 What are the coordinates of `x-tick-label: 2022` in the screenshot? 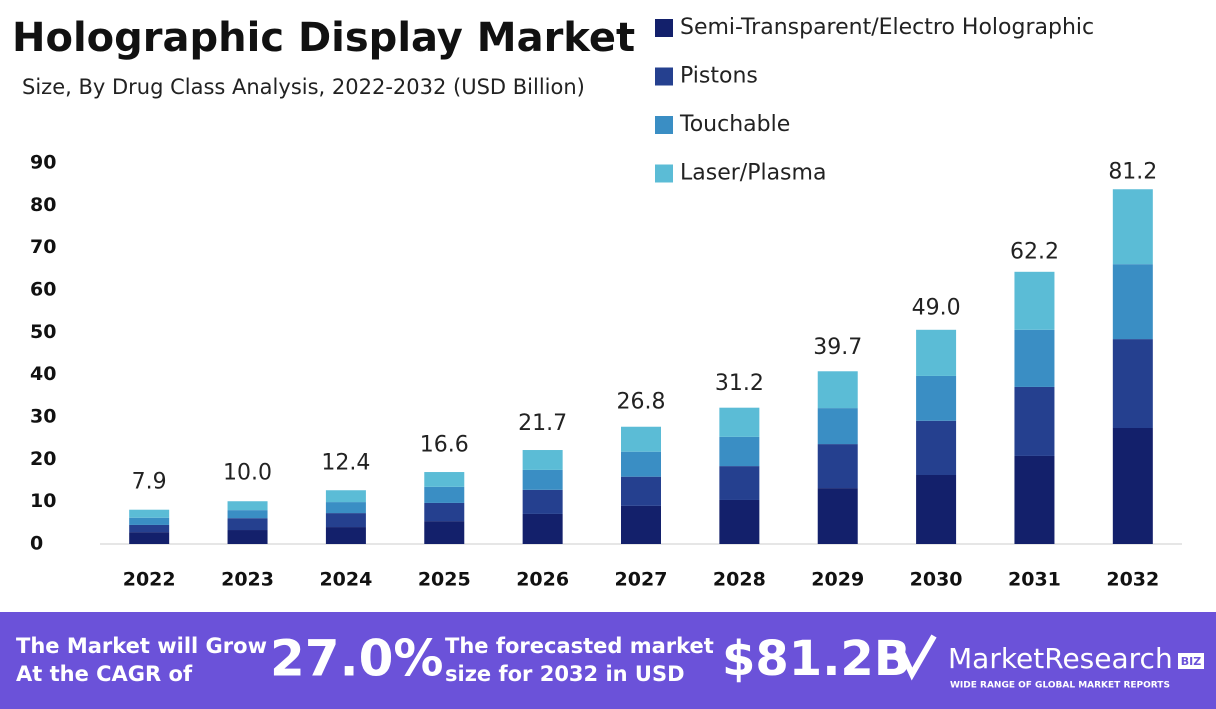 It's located at (149, 580).